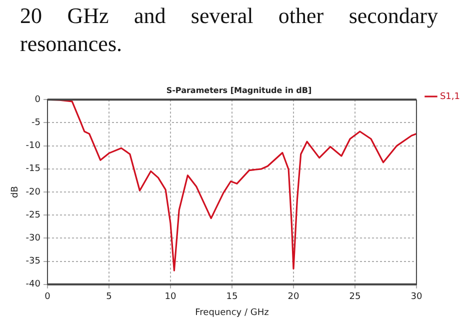 This screenshot has height=320, width=474. What do you see at coordinates (15, 192) in the screenshot?
I see `y-axis-title: dB` at bounding box center [15, 192].